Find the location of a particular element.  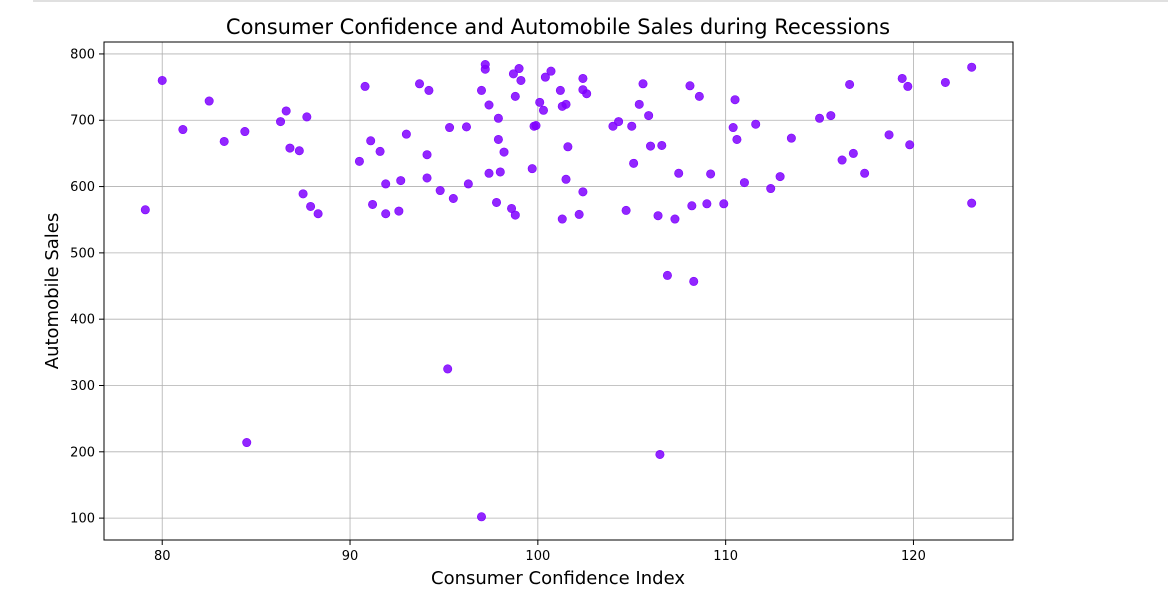

x-axis-ticks: 80 90 100 110 120 is located at coordinates (540, 552).